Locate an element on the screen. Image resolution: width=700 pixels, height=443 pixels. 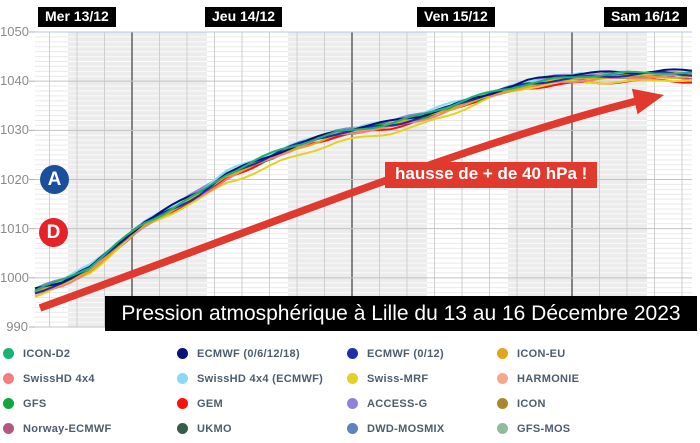
legend-item-icon: ICON is located at coordinates (585, 403).